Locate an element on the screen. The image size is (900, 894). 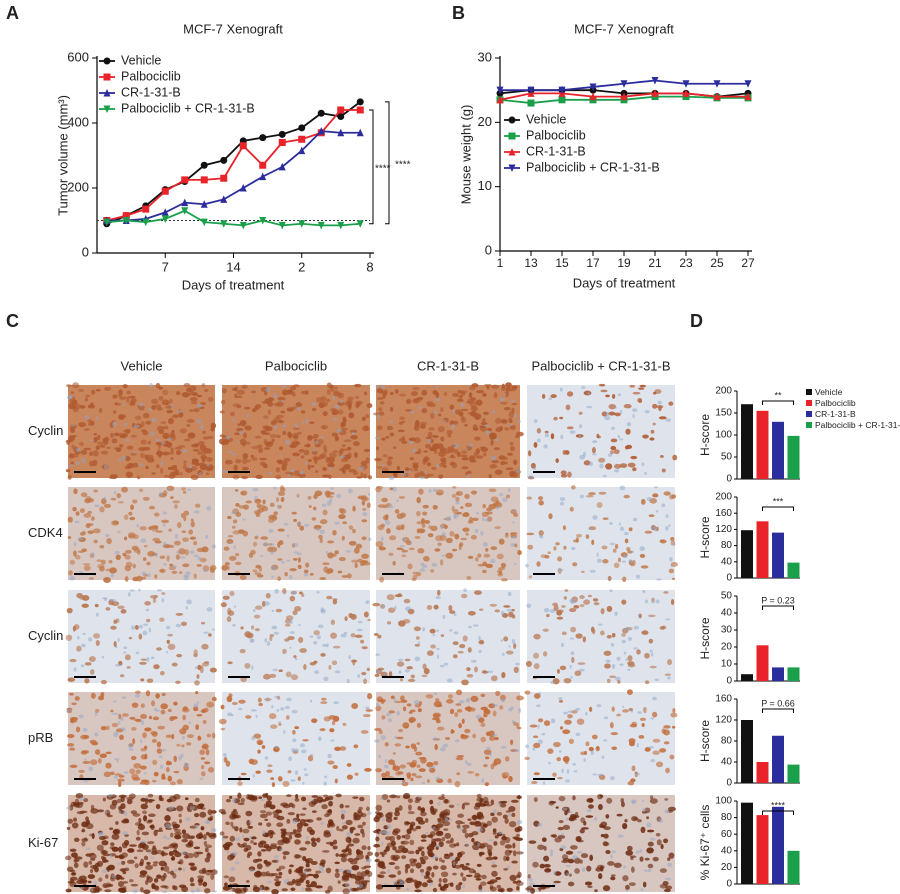
legend-marker is located at coordinates (107, 93).